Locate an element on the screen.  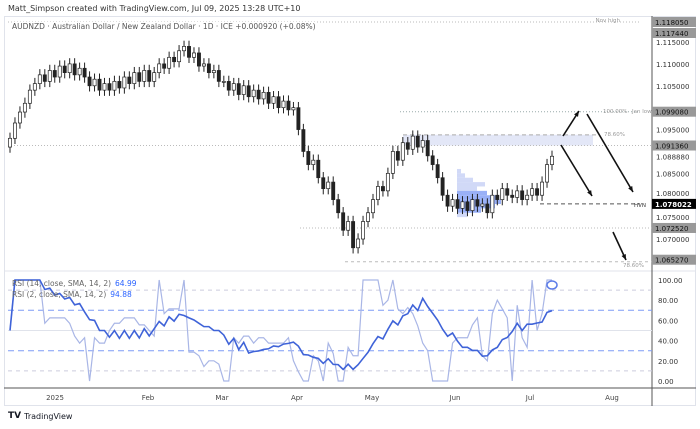
rsi-tick-label: 80.00 is located at coordinates (668, 301).